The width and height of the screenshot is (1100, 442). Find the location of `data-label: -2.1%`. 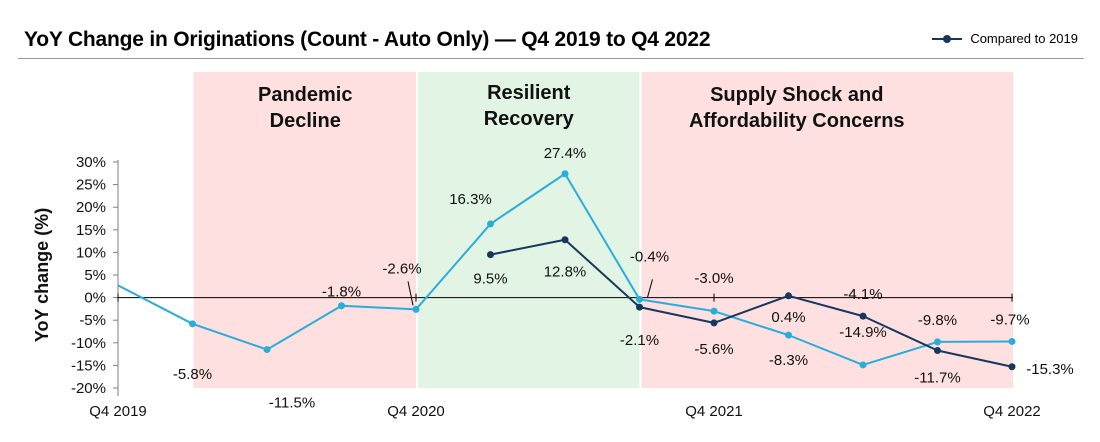

data-label: -2.1% is located at coordinates (639, 340).